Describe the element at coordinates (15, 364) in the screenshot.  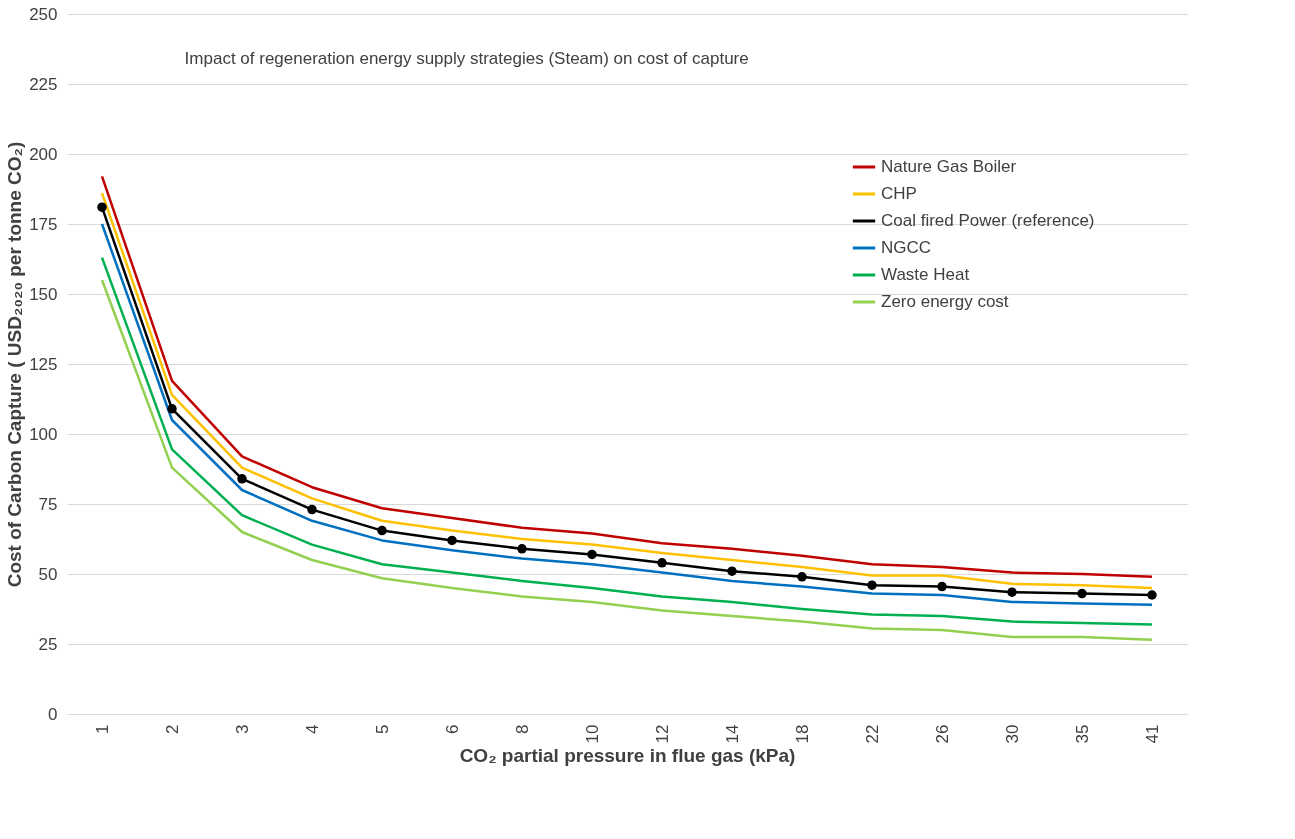
I see `y-axis-title: Cost of Carbon Capture ( USD₂₀₂₀ per tonne CO₂)` at that location.